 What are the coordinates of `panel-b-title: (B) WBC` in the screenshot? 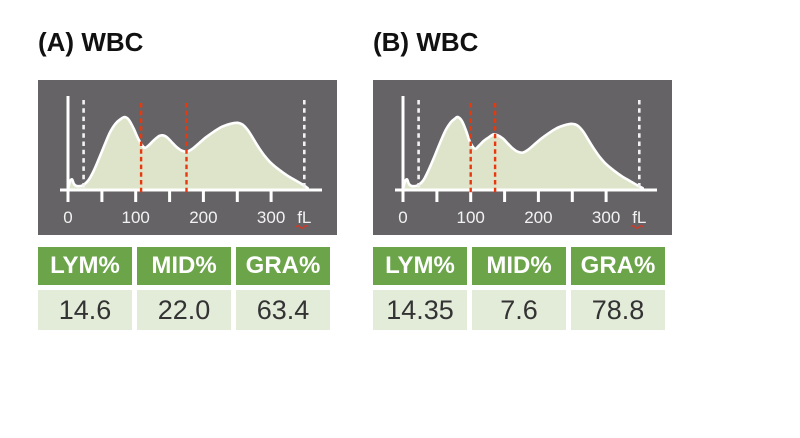 It's located at (426, 42).